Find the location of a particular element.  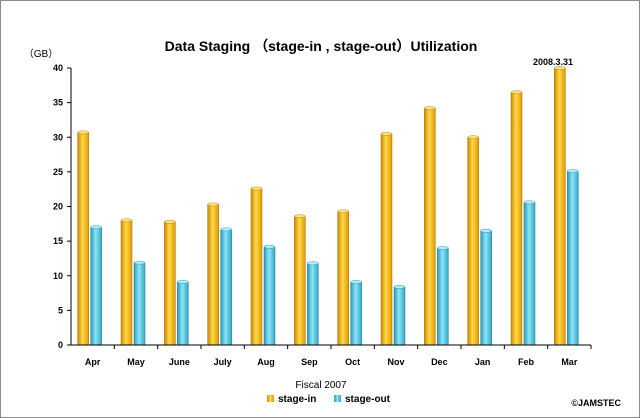

legend-label-stage-in: stage-in is located at coordinates (297, 399).